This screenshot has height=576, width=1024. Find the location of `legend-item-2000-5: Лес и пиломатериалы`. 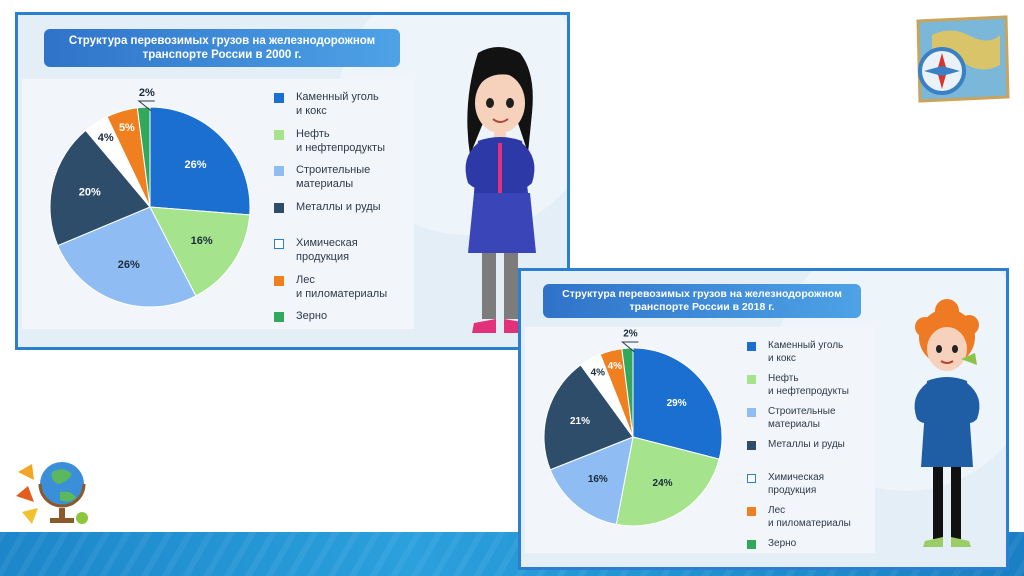

legend-item-2000-5: Лес и пиломатериалы is located at coordinates (330, 291).